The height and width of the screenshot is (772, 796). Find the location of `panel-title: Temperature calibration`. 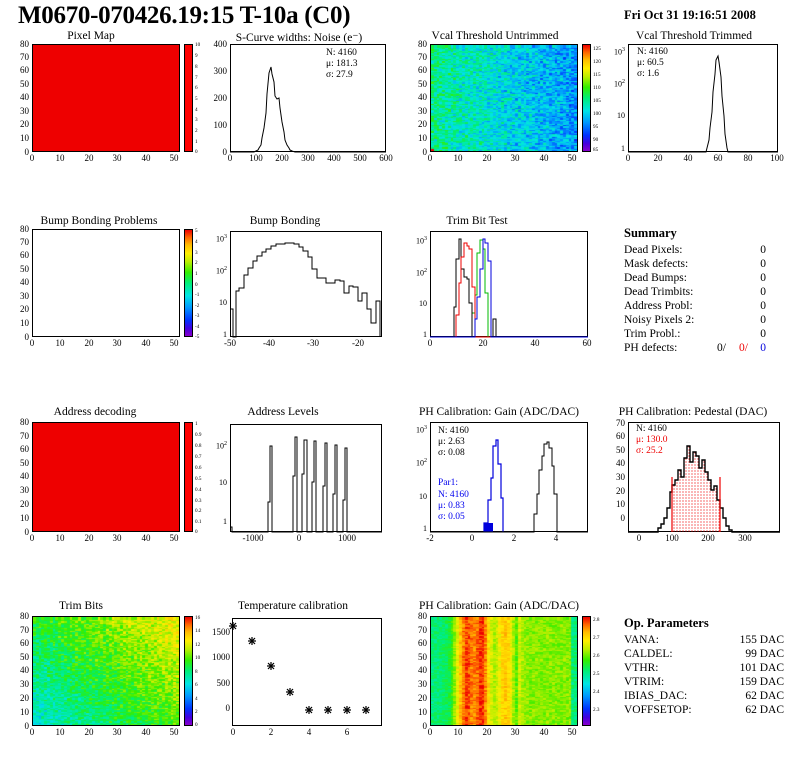

panel-title: Temperature calibration is located at coordinates (293, 606).